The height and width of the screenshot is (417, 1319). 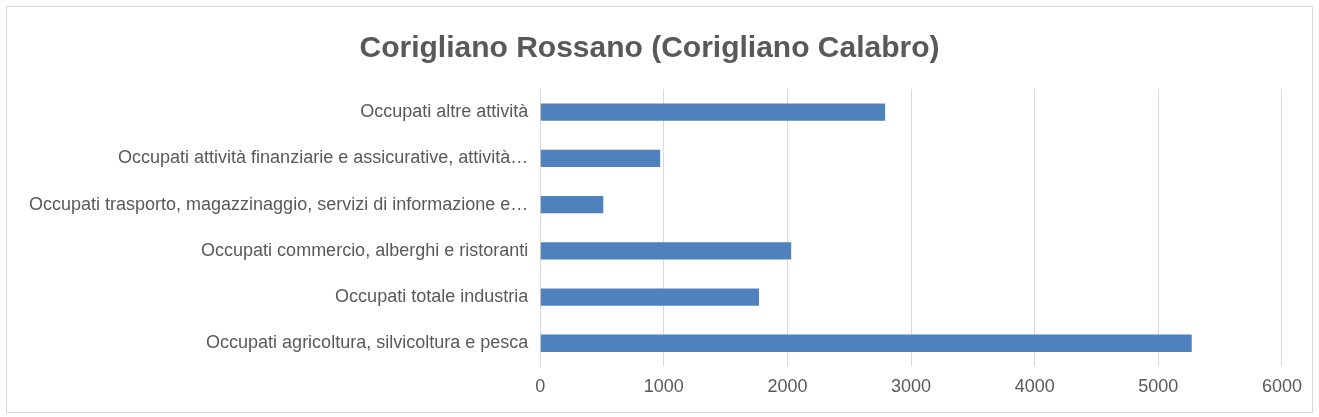 I want to click on y-tick-label: Occupati altre attività, so click(x=445, y=111).